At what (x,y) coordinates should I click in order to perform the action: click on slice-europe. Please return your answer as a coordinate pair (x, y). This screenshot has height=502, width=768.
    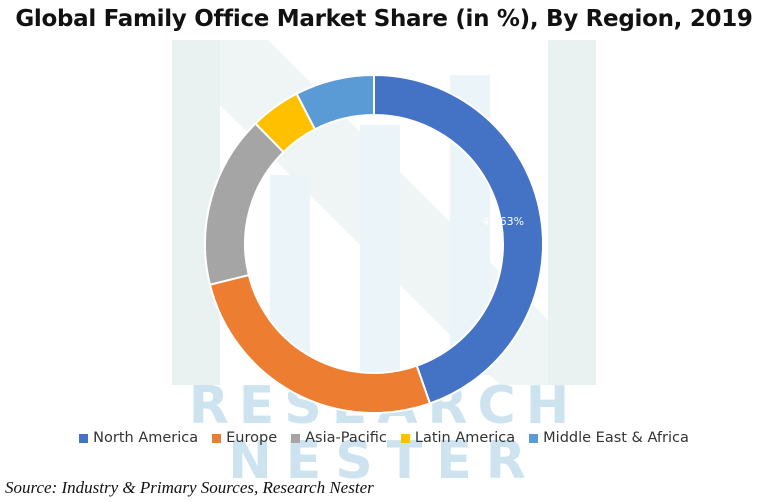
    Looking at the image, I should click on (320, 343).